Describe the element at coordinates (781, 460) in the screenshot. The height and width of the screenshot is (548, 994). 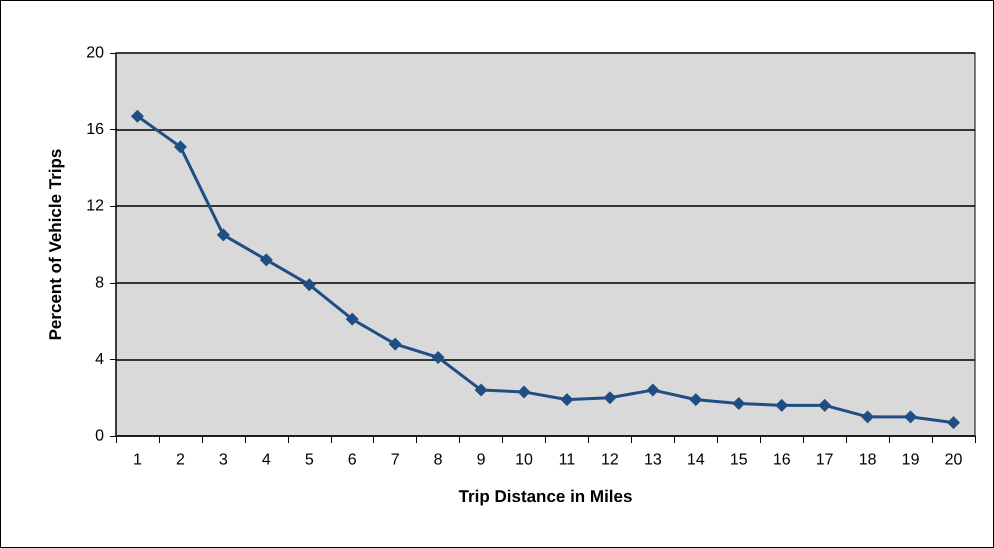
I see `x-tick-label: 16` at that location.